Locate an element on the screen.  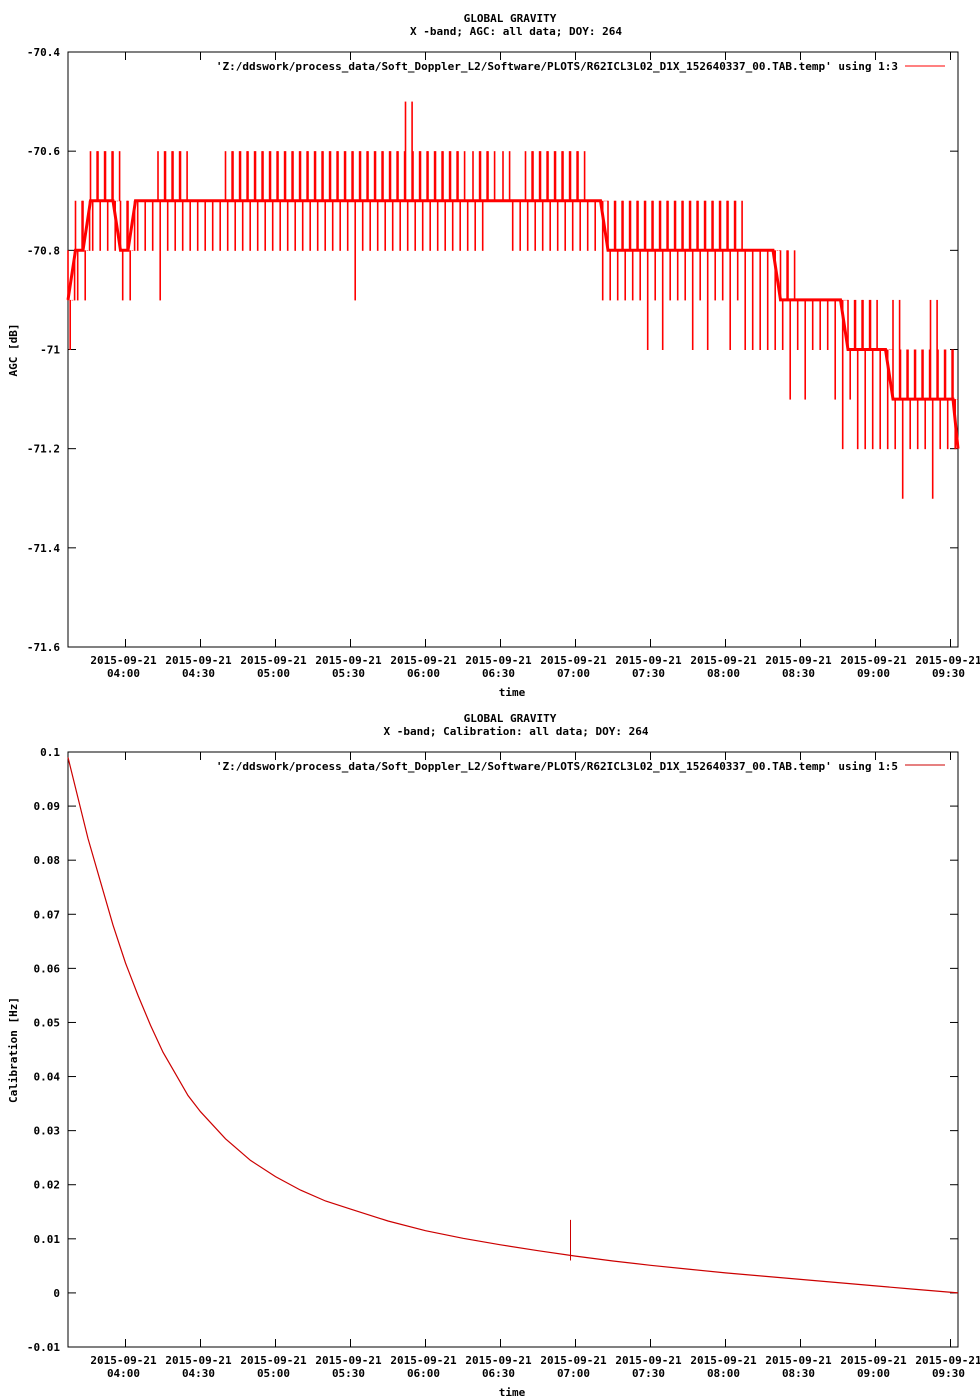
chart-subtitle: X -band; Calibration: all data; DOY: 264 is located at coordinates (516, 731).